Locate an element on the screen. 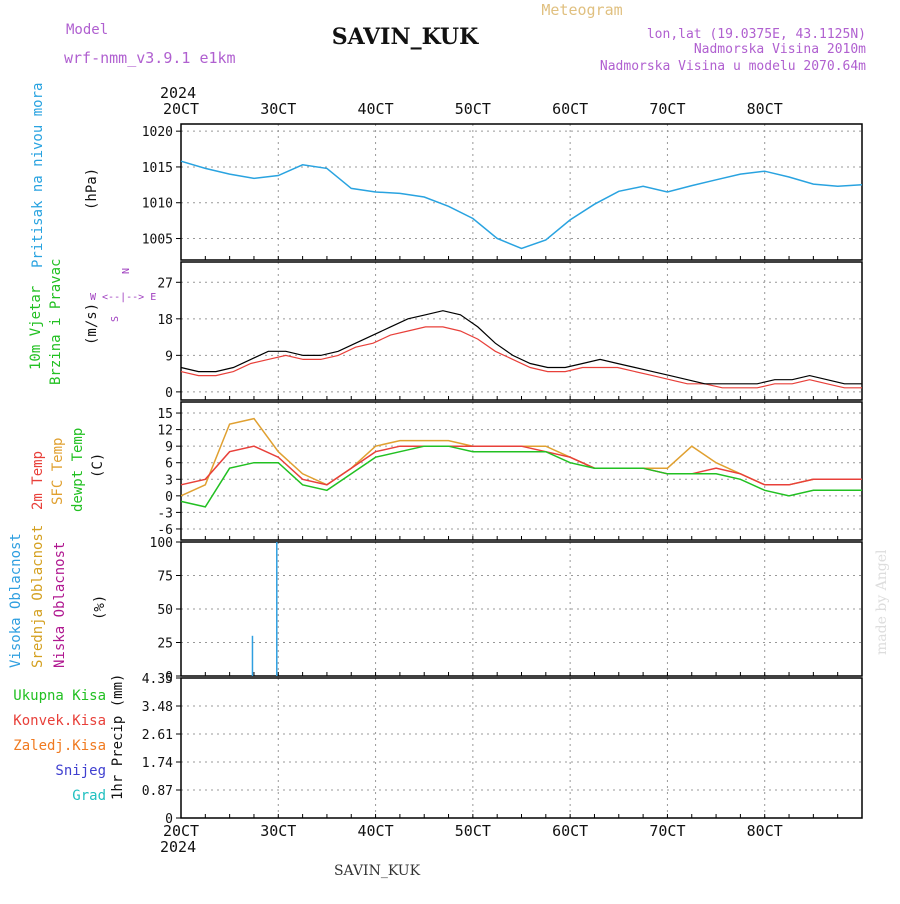 This screenshot has height=904, width=900. top-year-label: 2024 is located at coordinates (178, 93).